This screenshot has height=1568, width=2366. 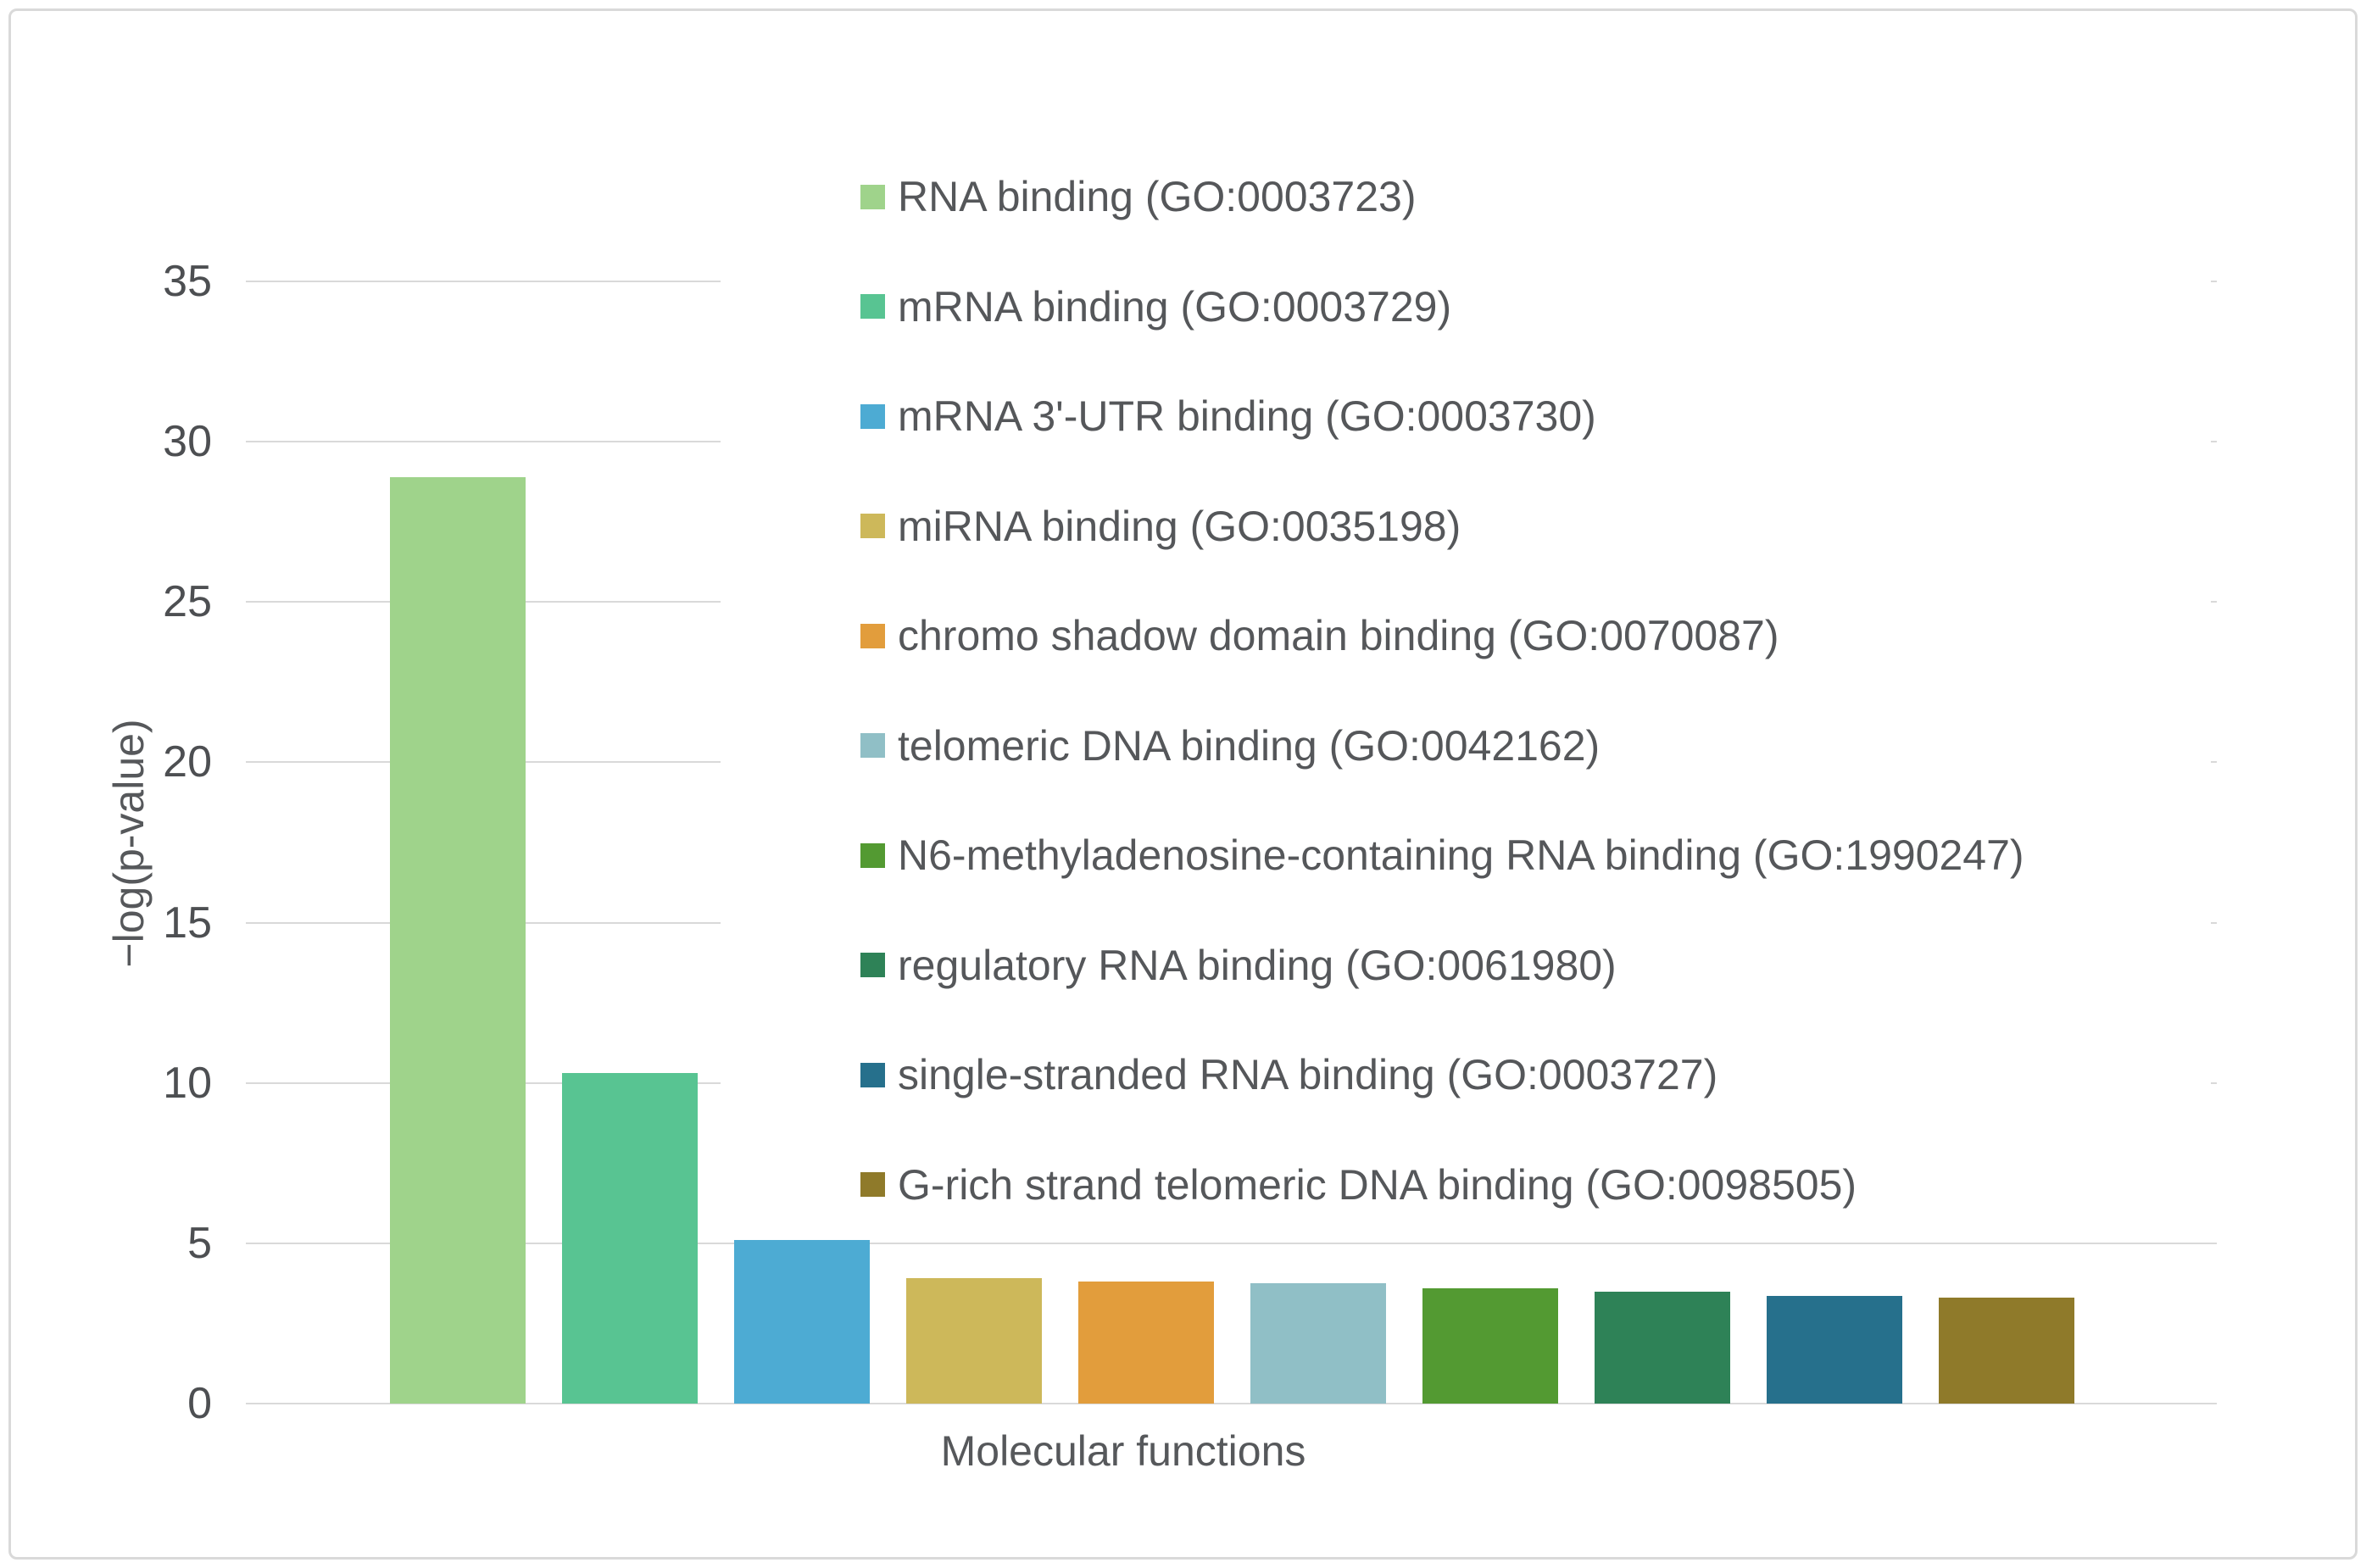 What do you see at coordinates (187, 762) in the screenshot?
I see `y-tick-label-20: 20` at bounding box center [187, 762].